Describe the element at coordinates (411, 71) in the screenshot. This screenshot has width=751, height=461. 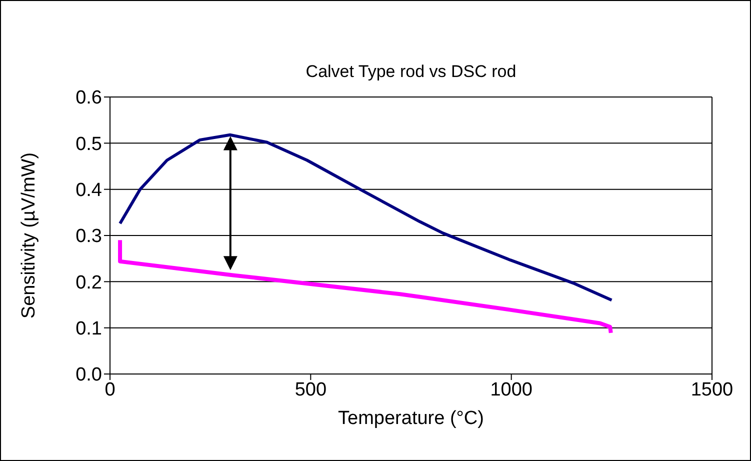
I see `chart-title: Calvet Type rod vs DSC rod` at that location.